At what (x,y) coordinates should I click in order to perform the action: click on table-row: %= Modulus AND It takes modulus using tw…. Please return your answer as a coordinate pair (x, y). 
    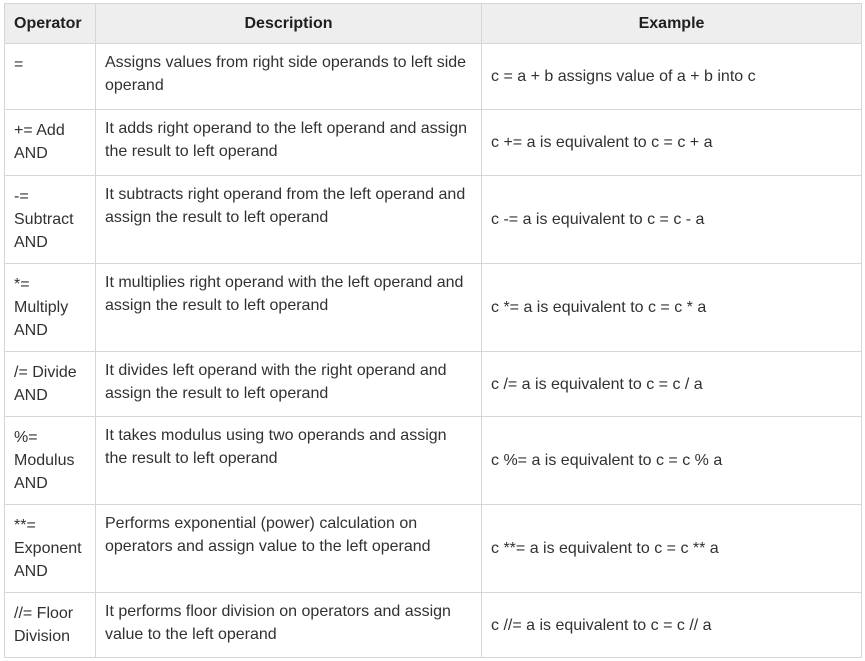
    Looking at the image, I should click on (433, 460).